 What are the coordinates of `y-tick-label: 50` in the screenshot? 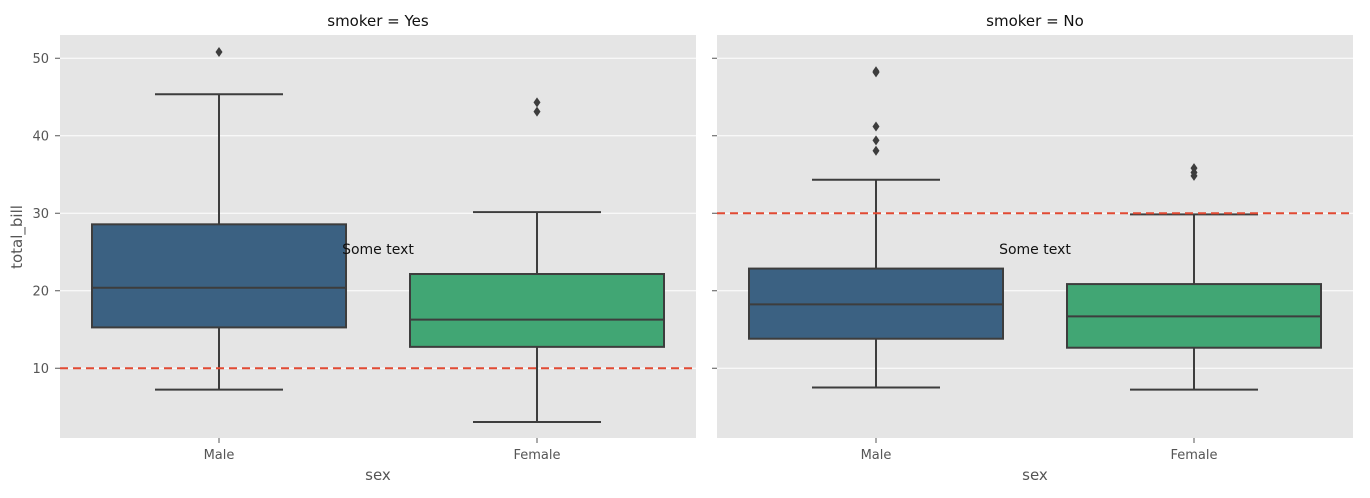 It's located at (40, 59).